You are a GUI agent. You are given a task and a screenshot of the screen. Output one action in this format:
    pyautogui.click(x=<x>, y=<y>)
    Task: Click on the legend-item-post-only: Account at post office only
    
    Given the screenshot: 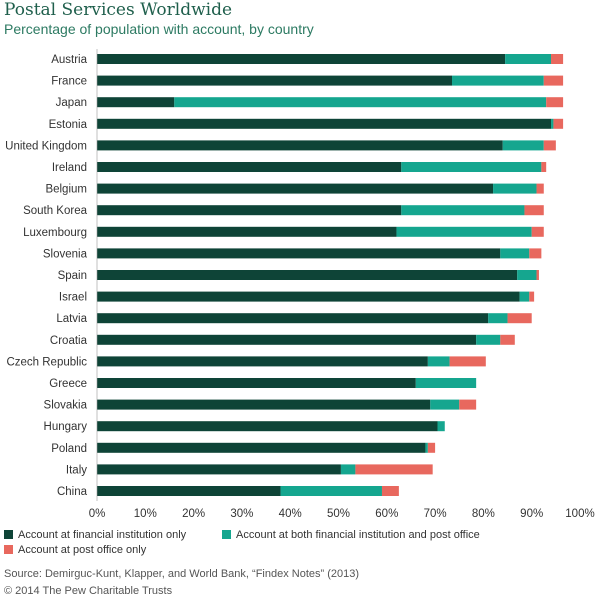 What is the action you would take?
    pyautogui.click(x=75, y=550)
    